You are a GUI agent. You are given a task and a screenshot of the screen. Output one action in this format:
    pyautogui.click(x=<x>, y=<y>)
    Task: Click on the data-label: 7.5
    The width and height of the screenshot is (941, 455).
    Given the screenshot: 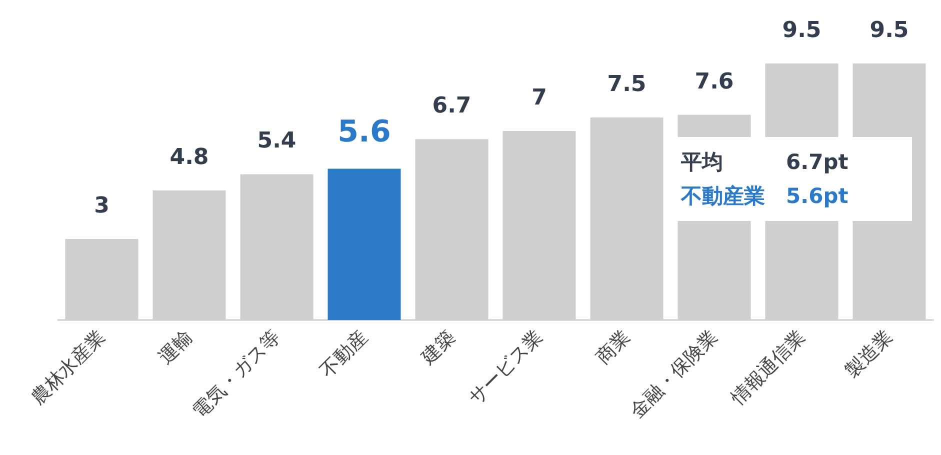 What is the action you would take?
    pyautogui.click(x=626, y=84)
    